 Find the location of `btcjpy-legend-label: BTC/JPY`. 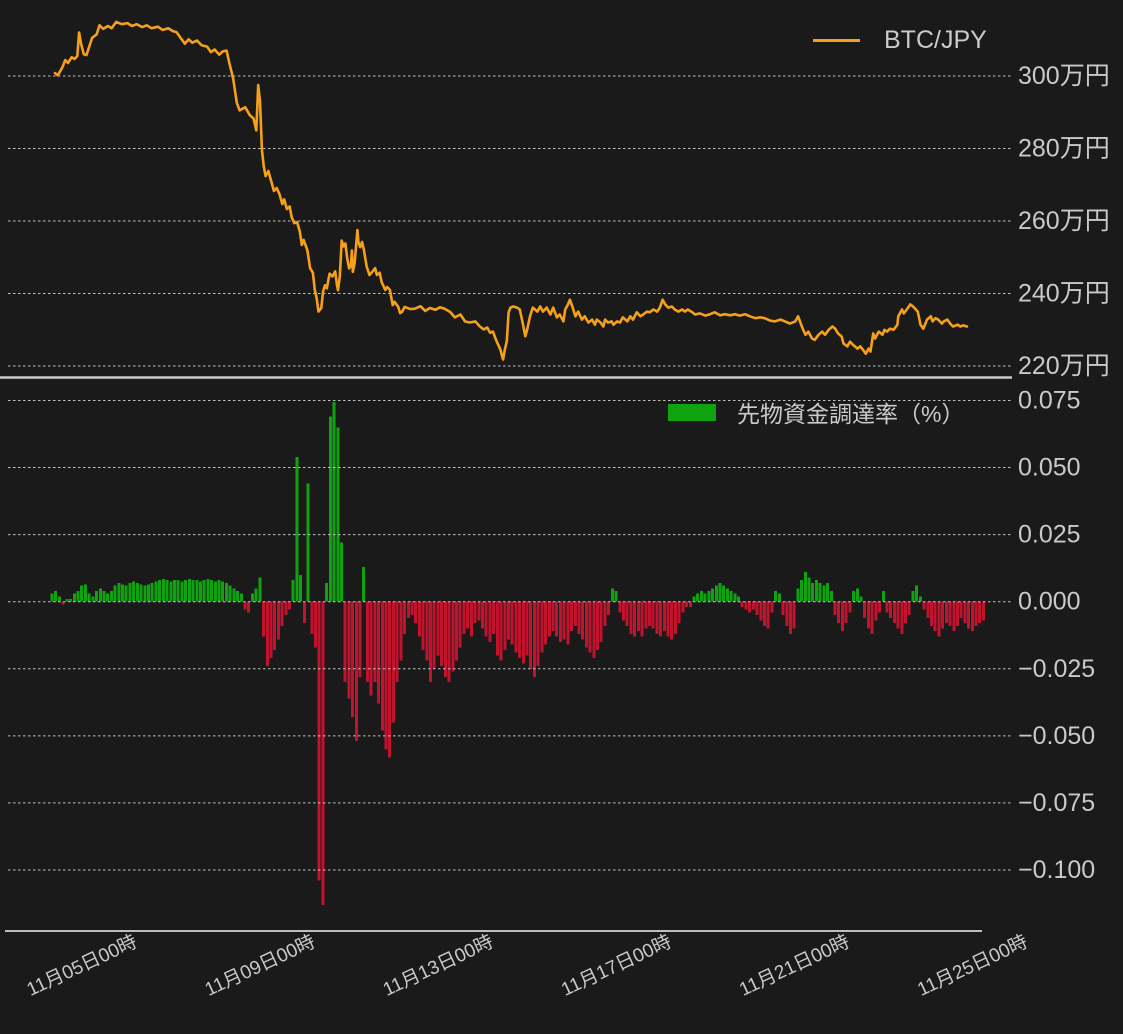

btcjpy-legend-label: BTC/JPY is located at coordinates (935, 40).